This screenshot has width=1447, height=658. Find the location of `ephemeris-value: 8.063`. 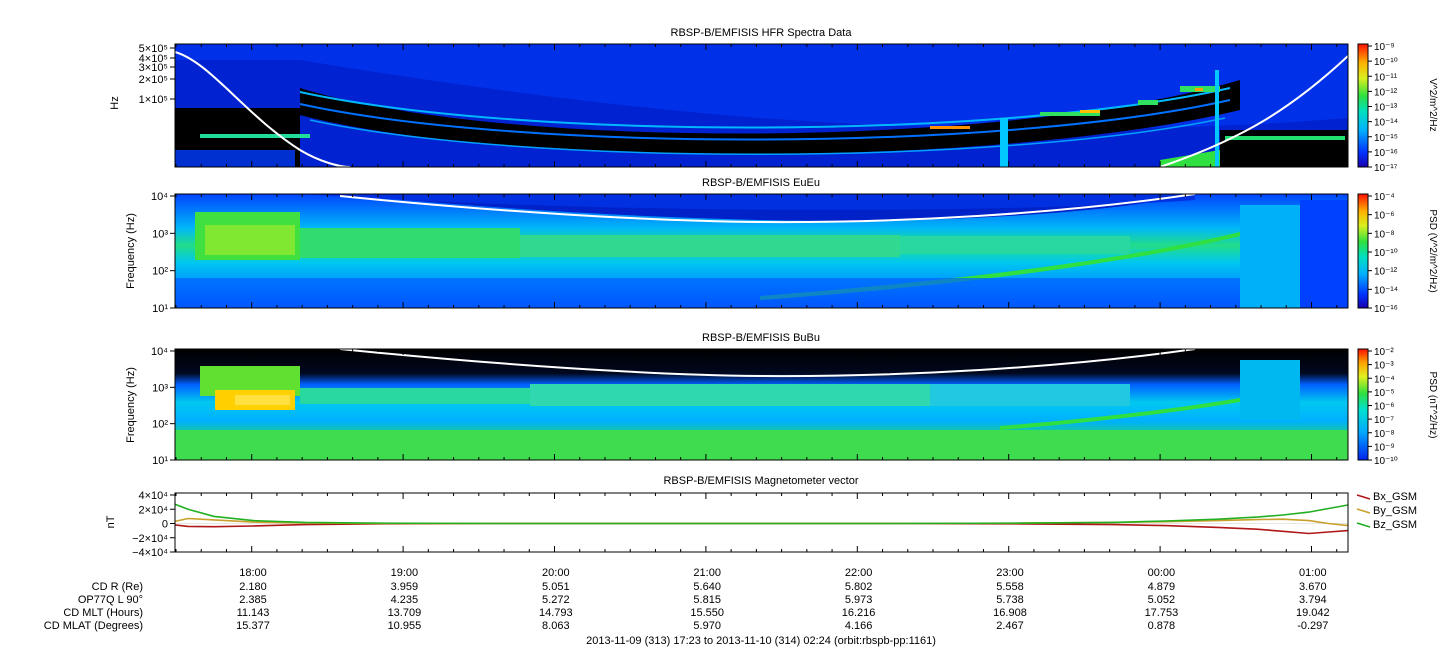

ephemeris-value: 8.063 is located at coordinates (556, 626).